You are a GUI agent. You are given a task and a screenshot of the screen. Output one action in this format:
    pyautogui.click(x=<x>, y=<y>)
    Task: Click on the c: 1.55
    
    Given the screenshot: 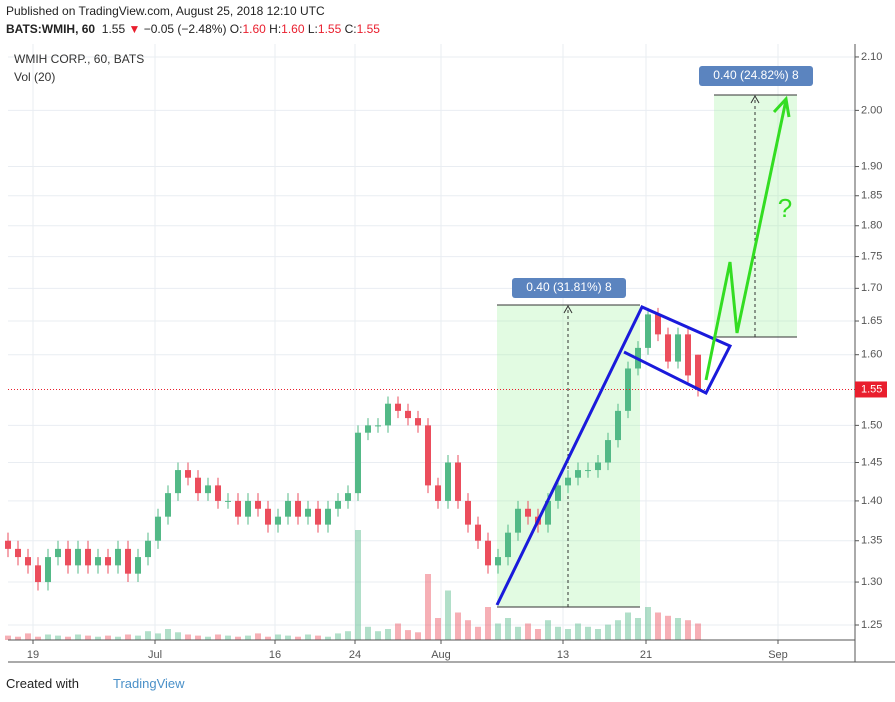 What is the action you would take?
    pyautogui.click(x=368, y=29)
    